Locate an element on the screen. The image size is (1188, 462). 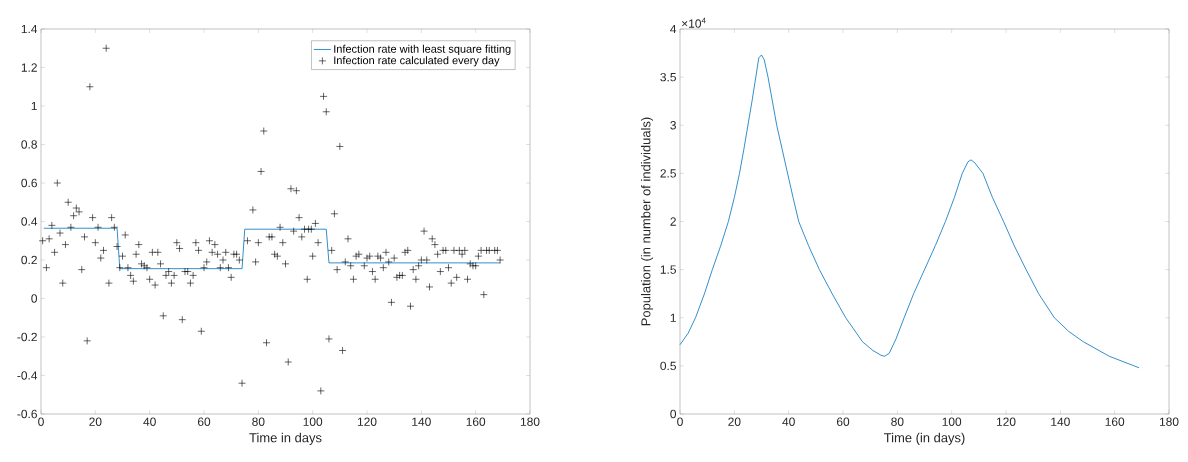
y-tick-label: 1.5 is located at coordinates (668, 269).